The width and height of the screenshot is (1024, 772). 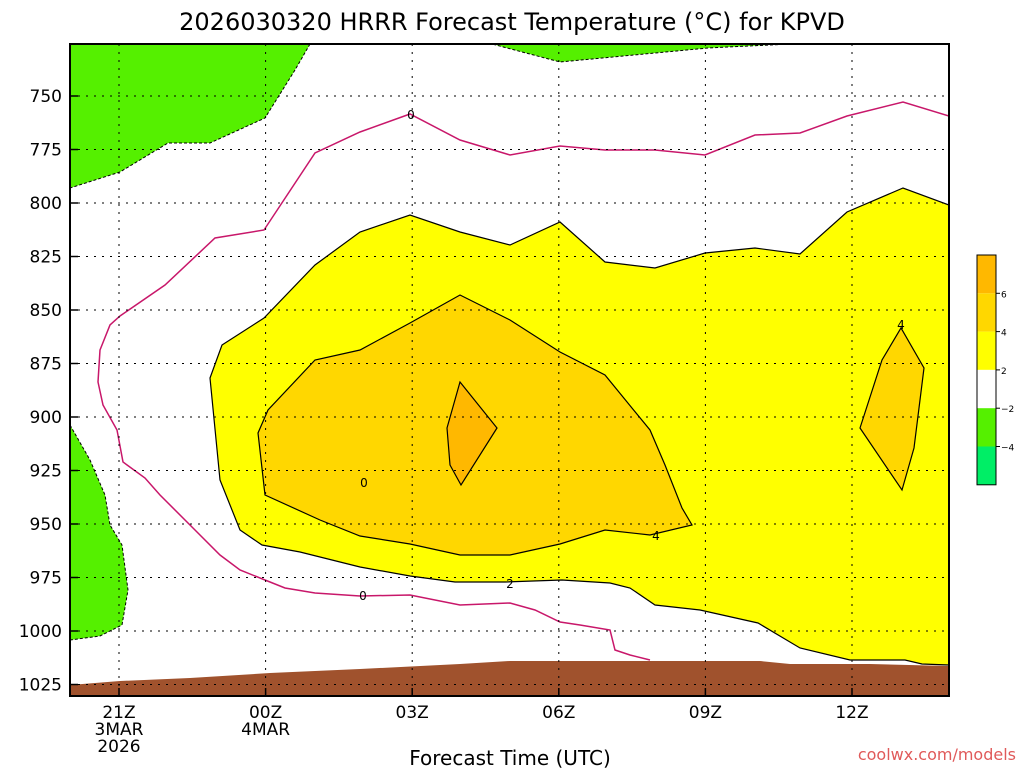 I want to click on y-axis-ticks: 750 775 800 825 850 875 900 925 950 975 1000 1025, so click(x=48, y=391).